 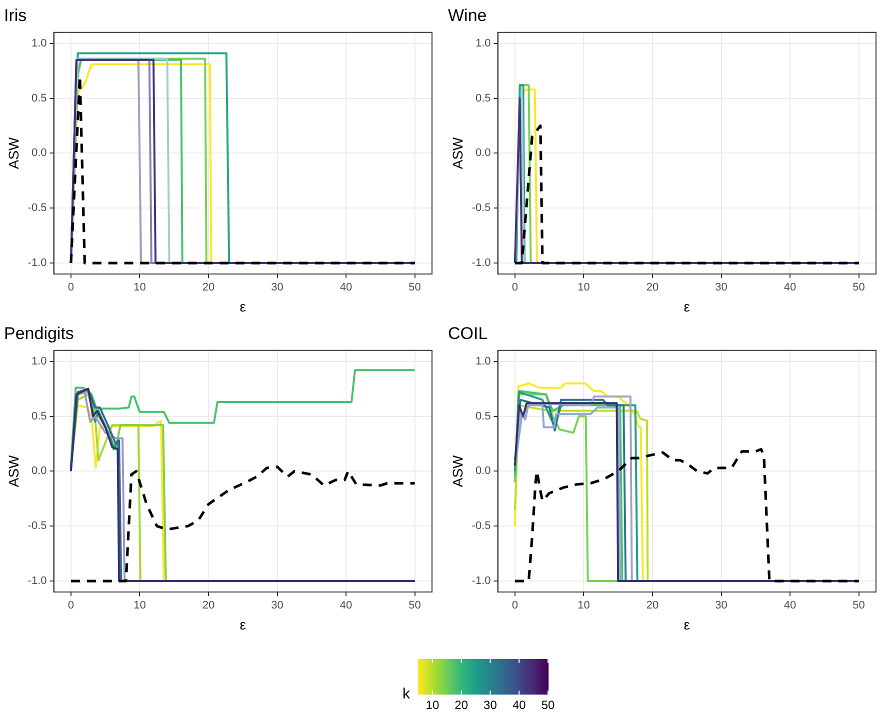 I want to click on color-bar-title: k, so click(x=406, y=694).